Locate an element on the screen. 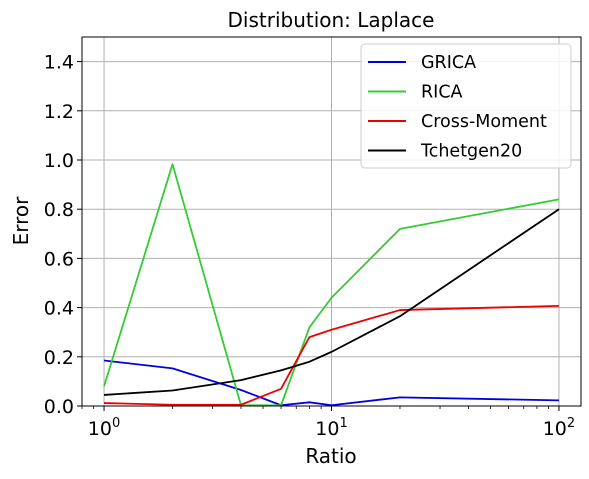  legend-label: RICA is located at coordinates (442, 93).